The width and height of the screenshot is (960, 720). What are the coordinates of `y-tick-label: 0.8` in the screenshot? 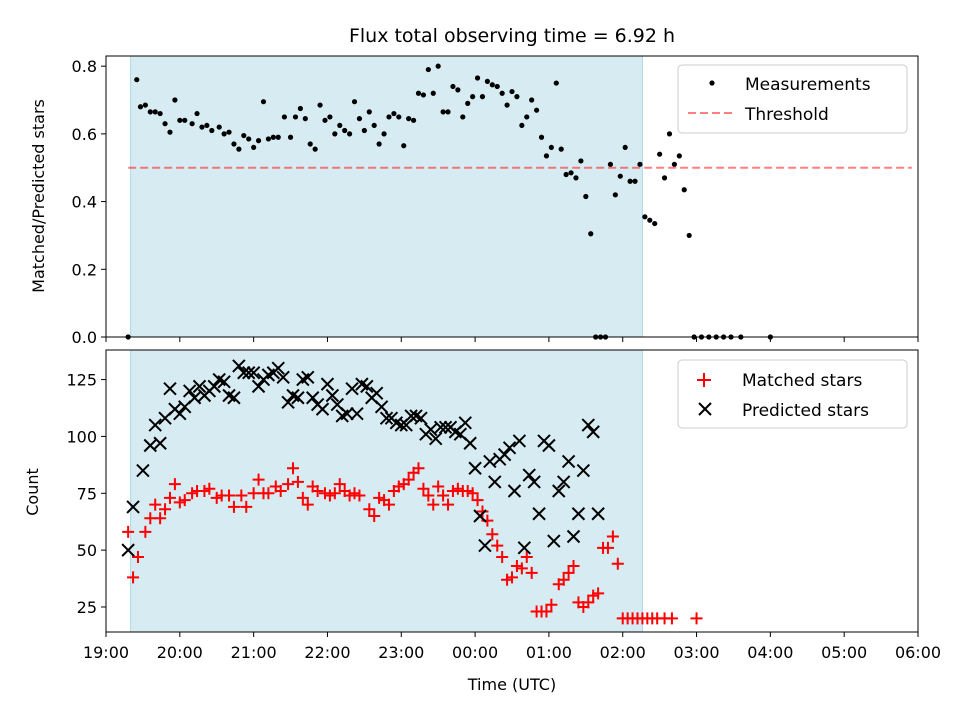 It's located at (84, 66).